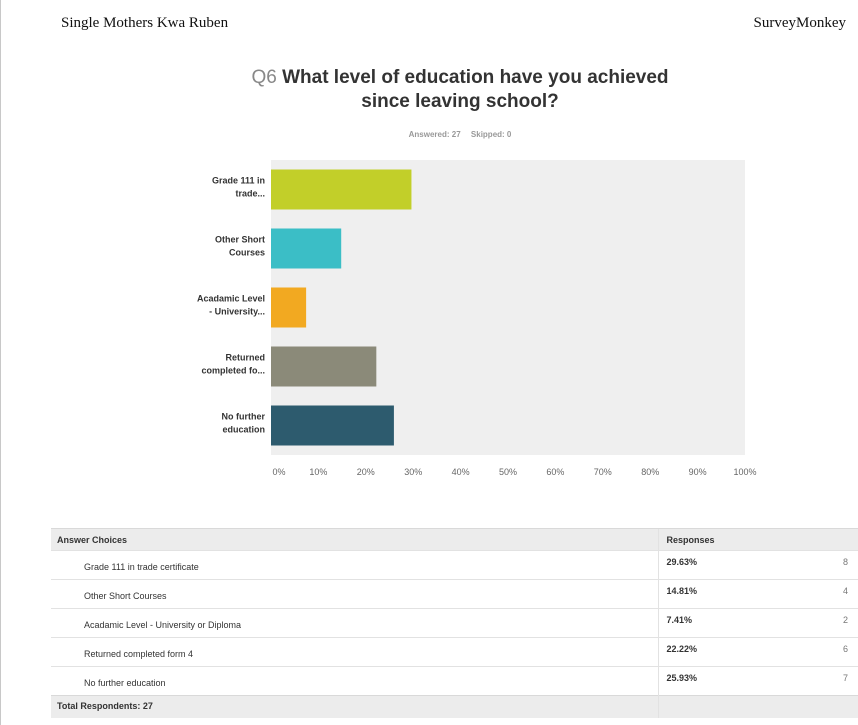 The height and width of the screenshot is (725, 858). I want to click on tick-label-10: 100%, so click(744, 472).